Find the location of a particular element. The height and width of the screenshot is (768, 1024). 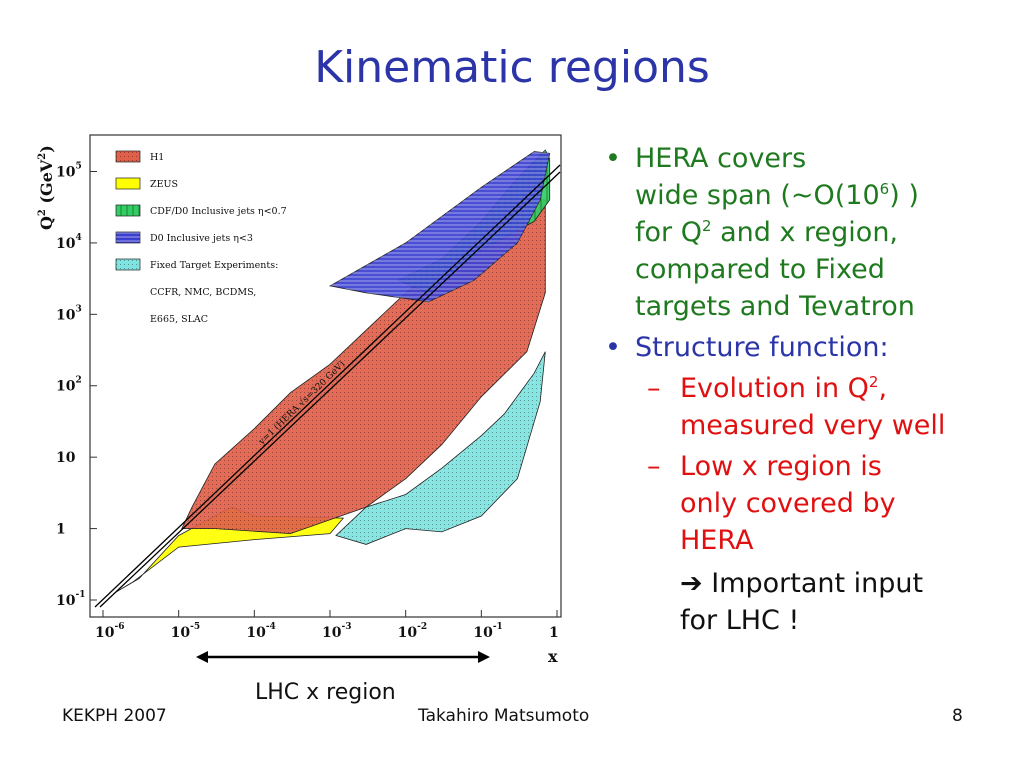

x-tick-label-0: 10⁻⁶ is located at coordinates (109, 631).